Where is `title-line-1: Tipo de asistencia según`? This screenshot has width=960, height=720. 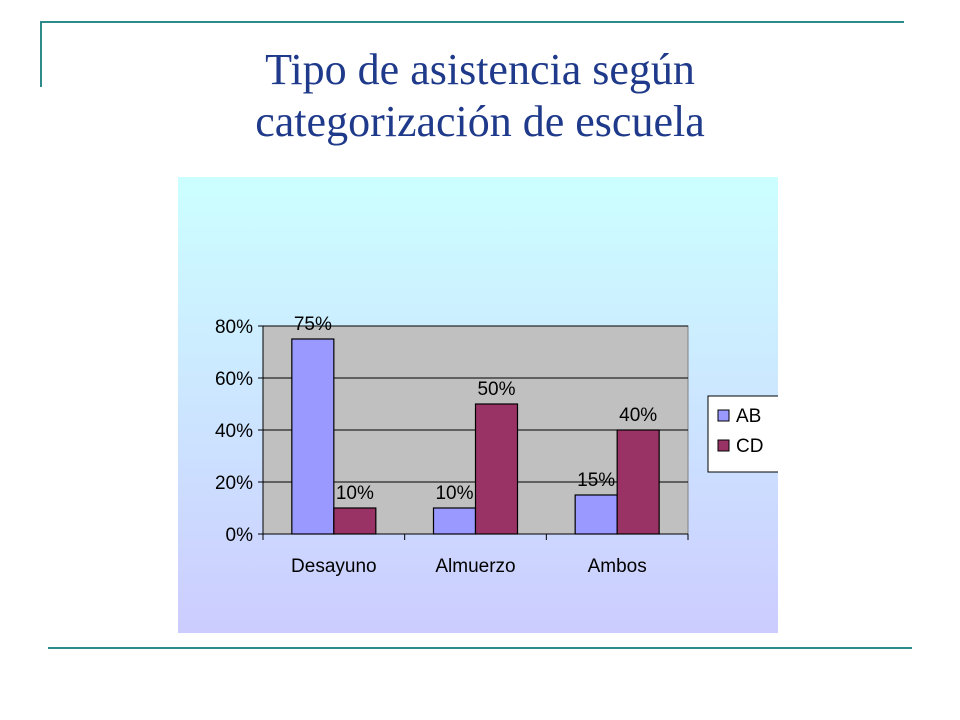 title-line-1: Tipo de asistencia según is located at coordinates (480, 69).